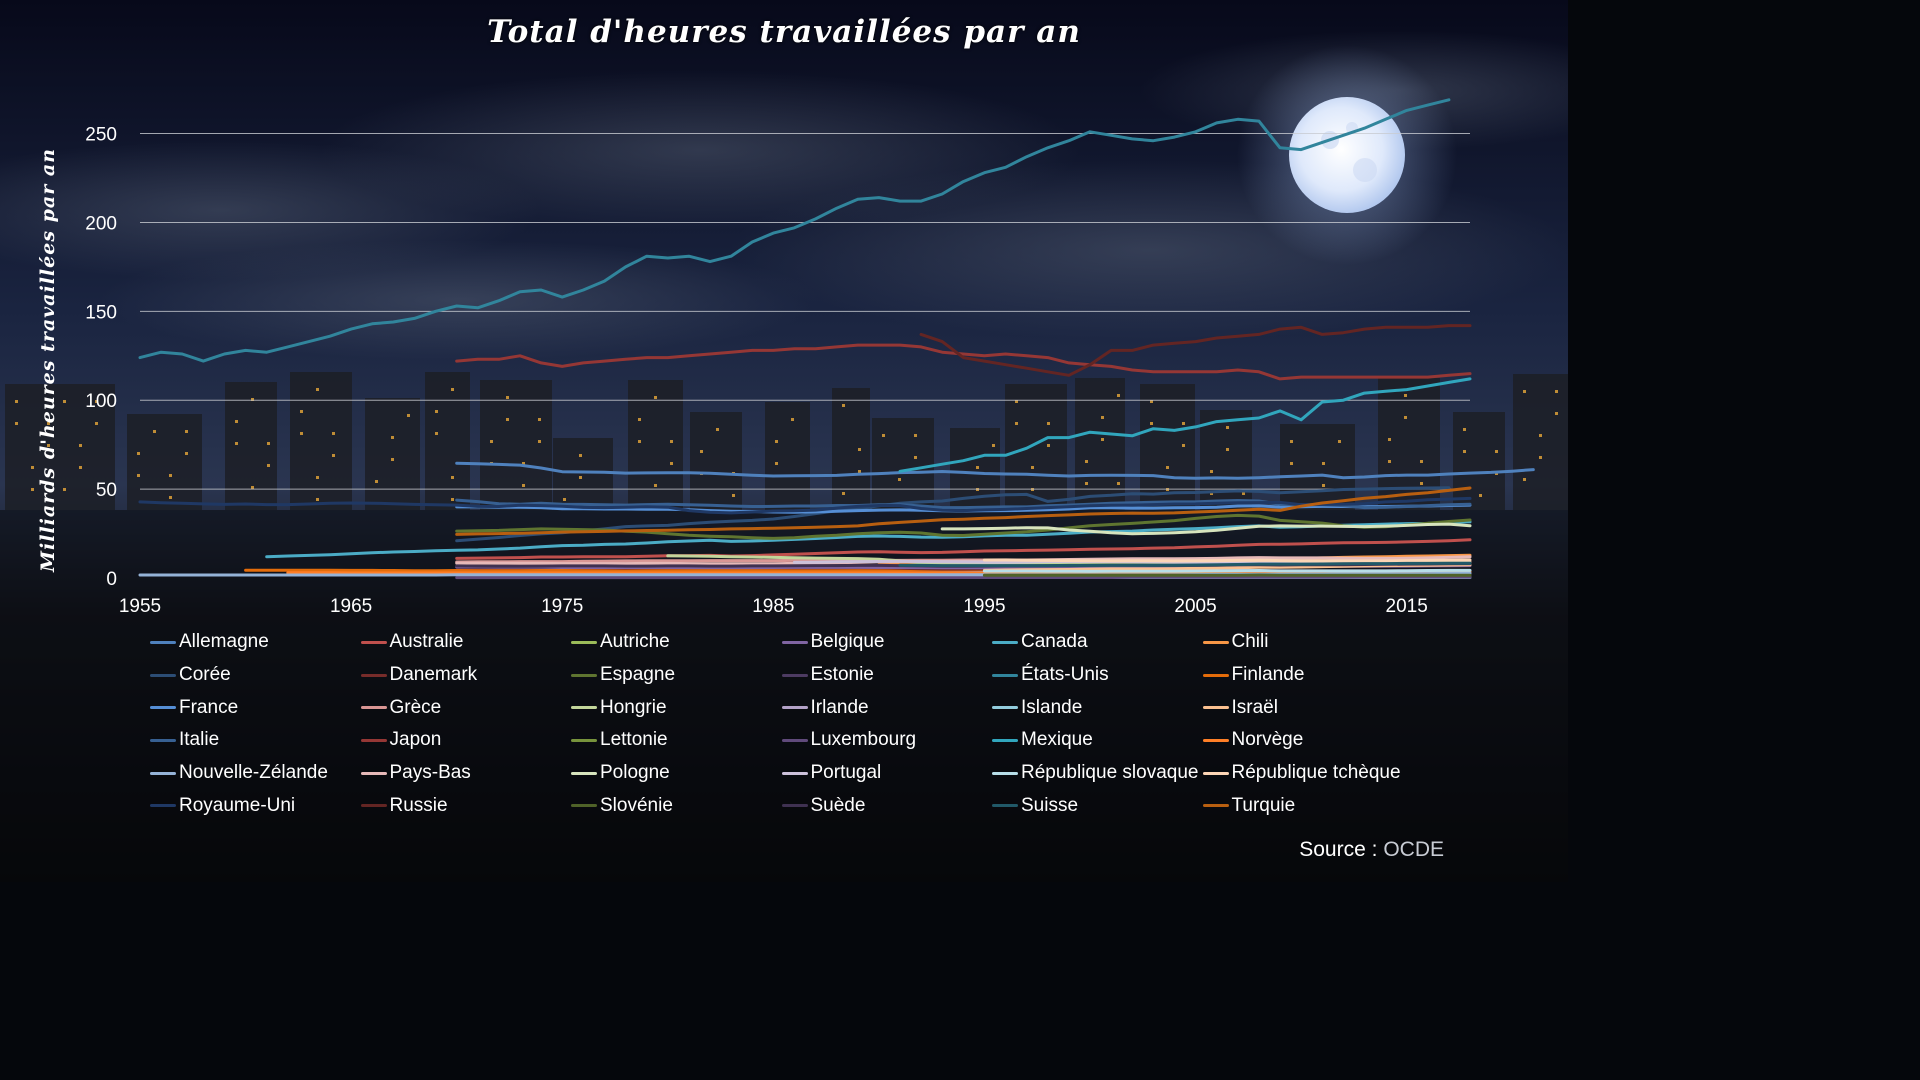  I want to click on legend-item: Allemagne, so click(255, 642).